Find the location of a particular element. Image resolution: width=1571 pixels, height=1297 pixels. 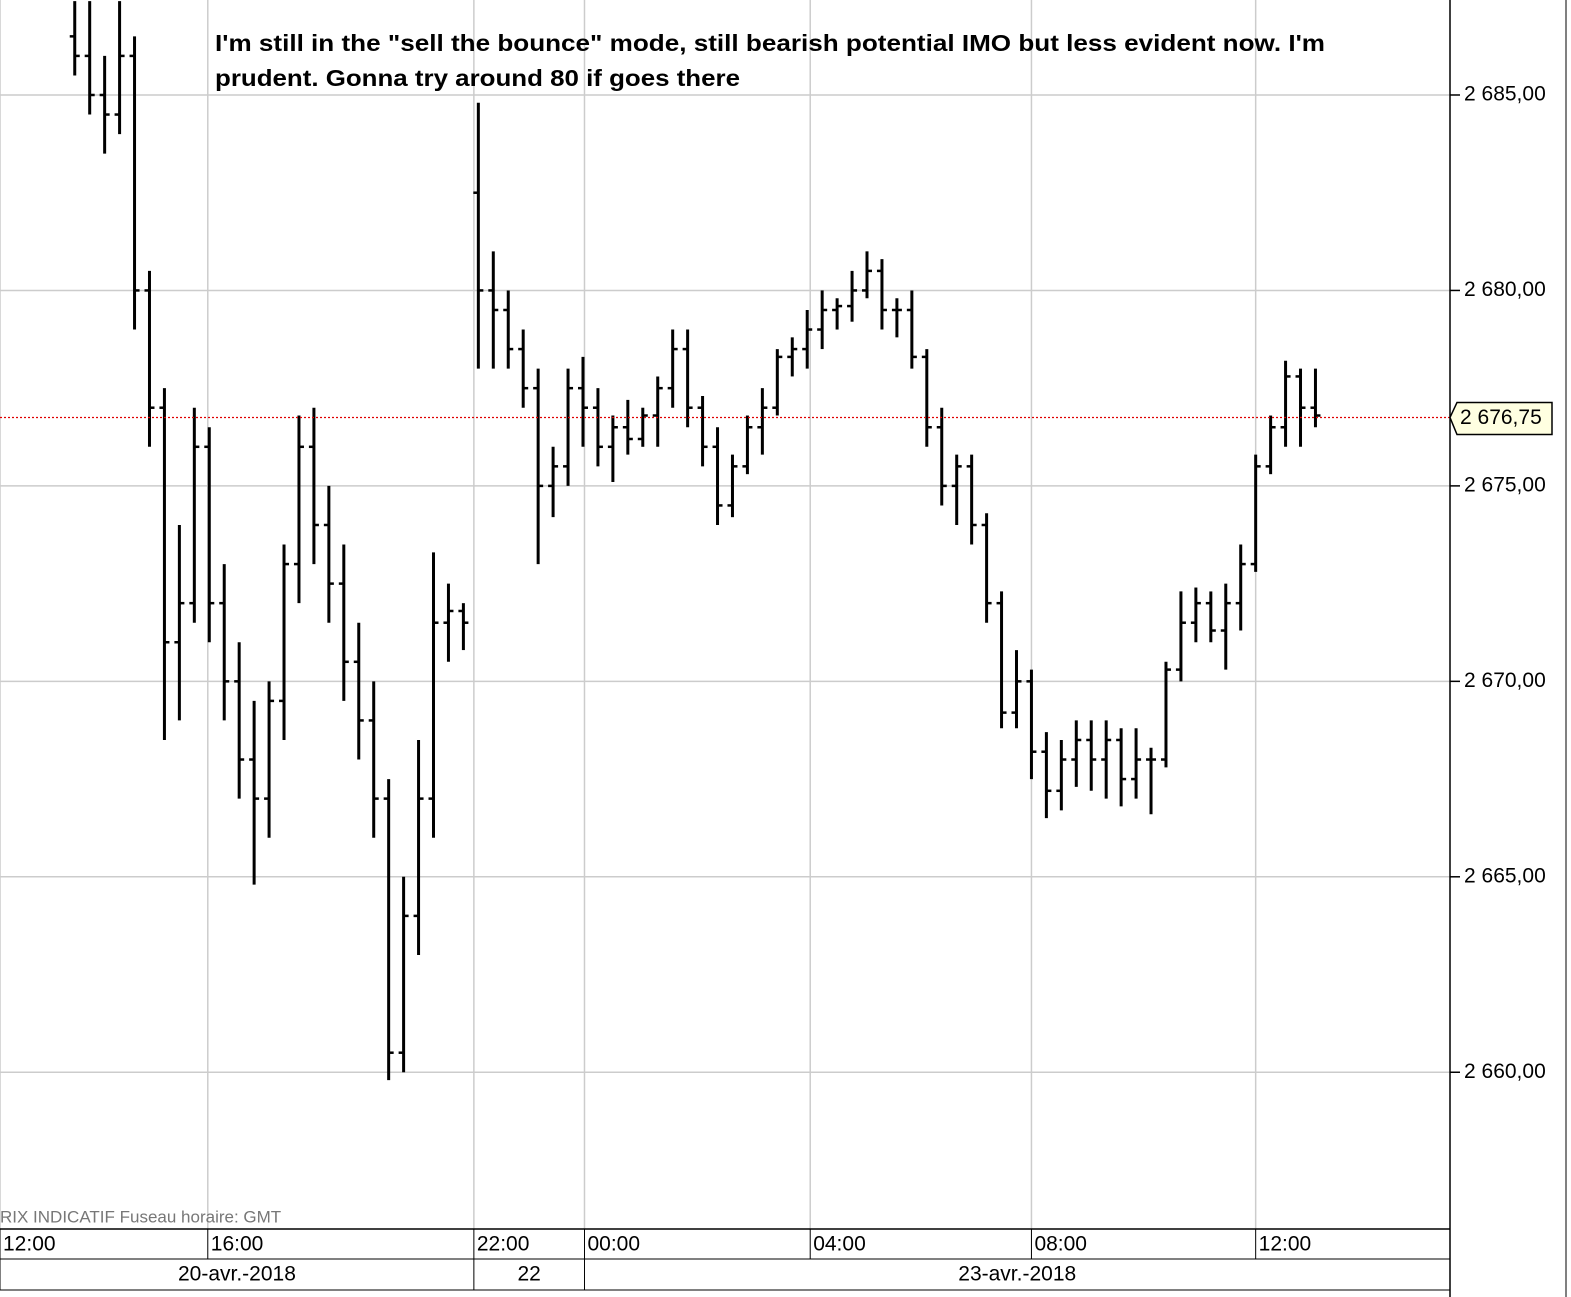

x-tick-label: 22:00 is located at coordinates (503, 1244).